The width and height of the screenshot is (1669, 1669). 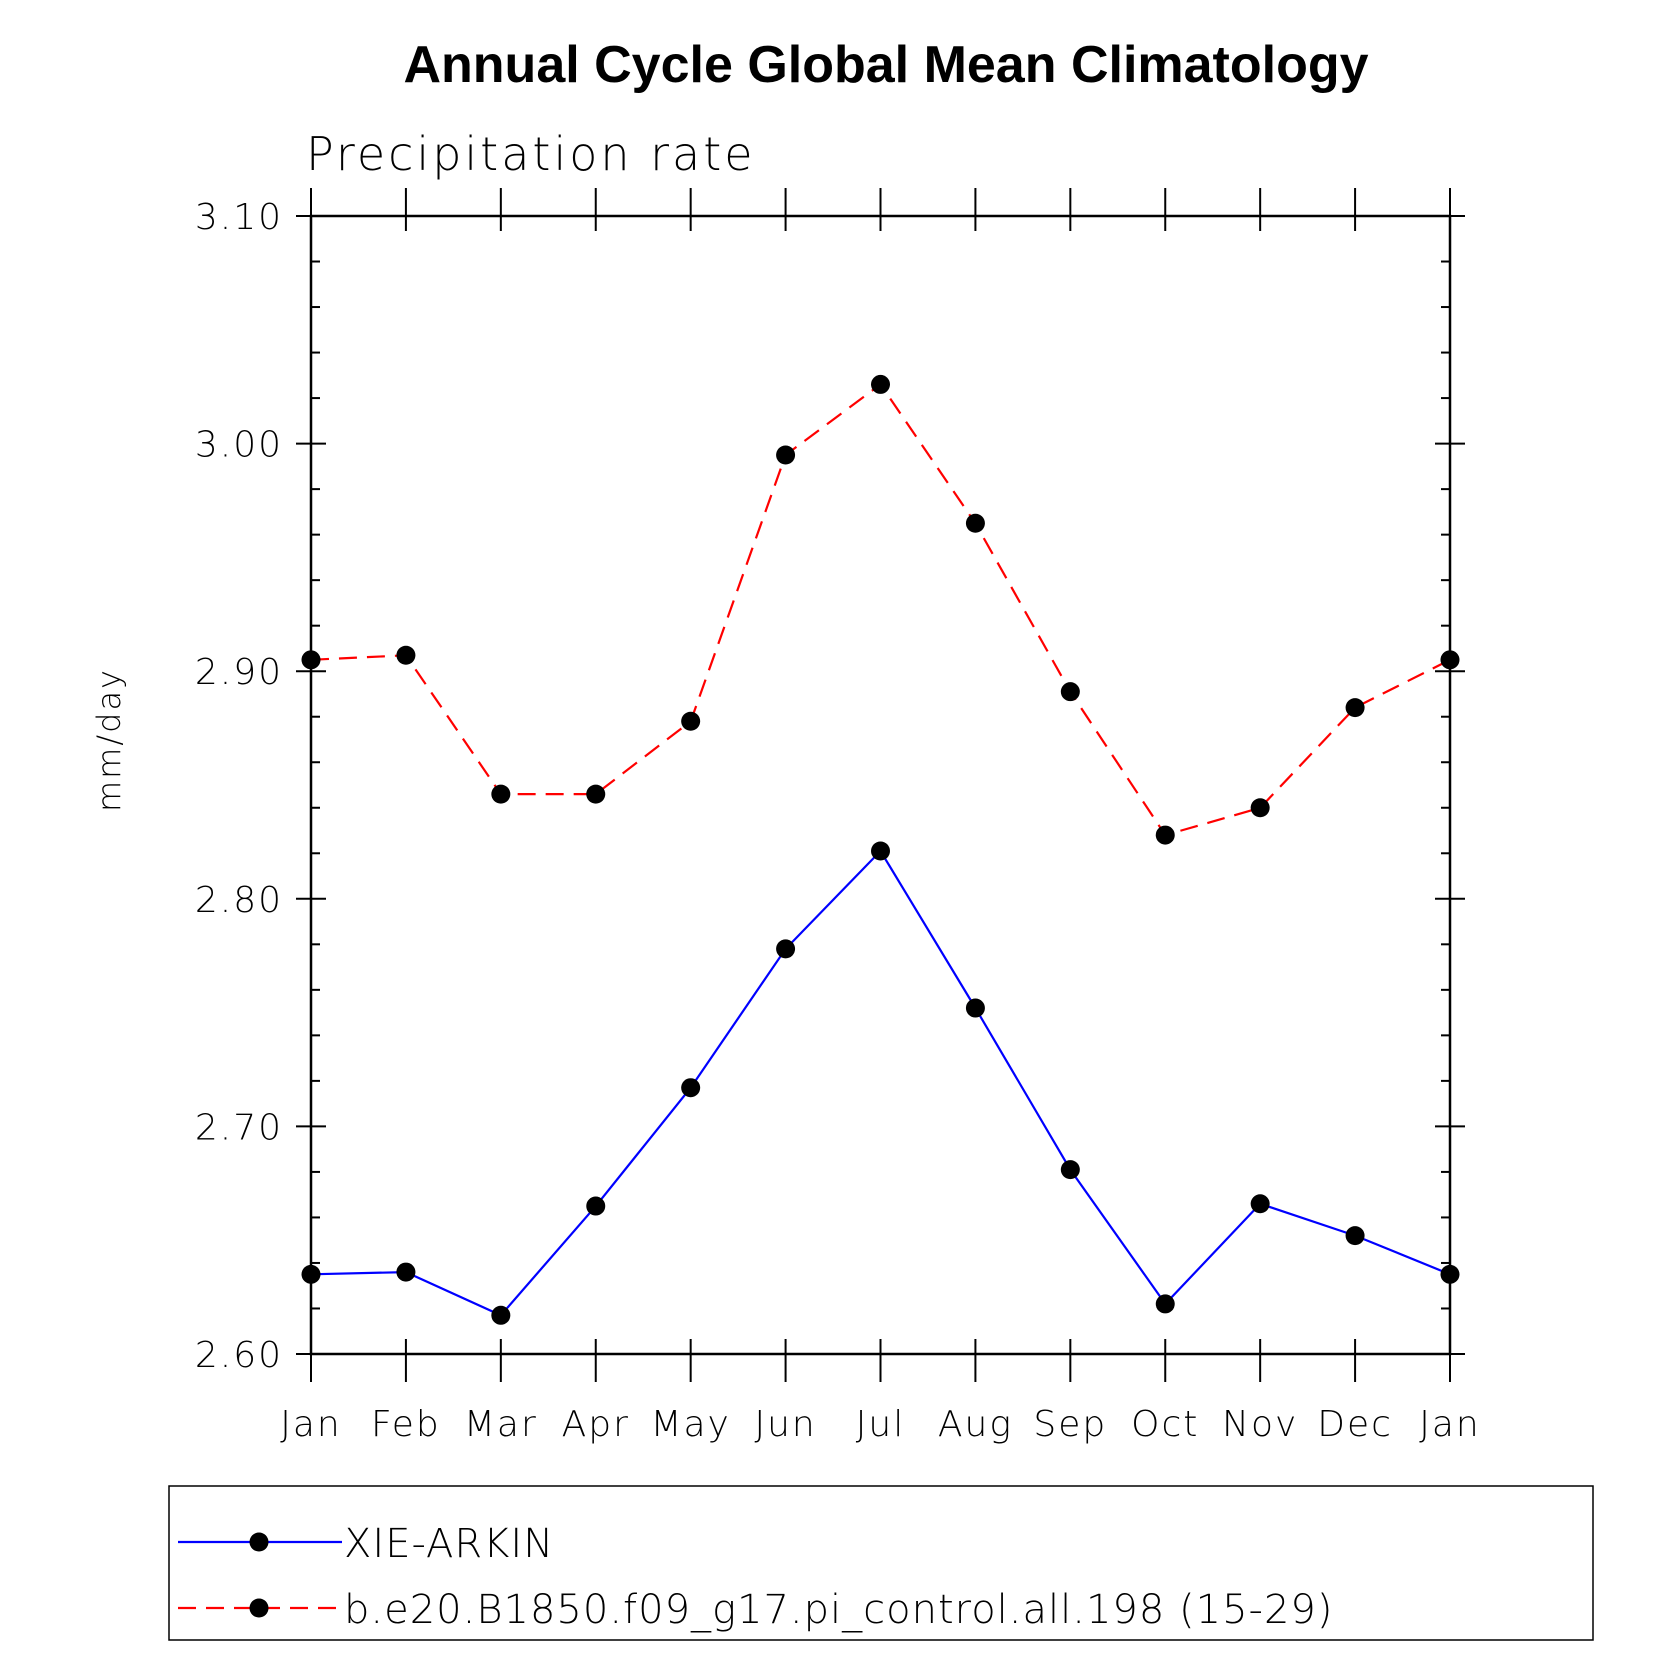 What do you see at coordinates (885, 65) in the screenshot?
I see `chart-title: Annual Cycle Global Mean Climatology` at bounding box center [885, 65].